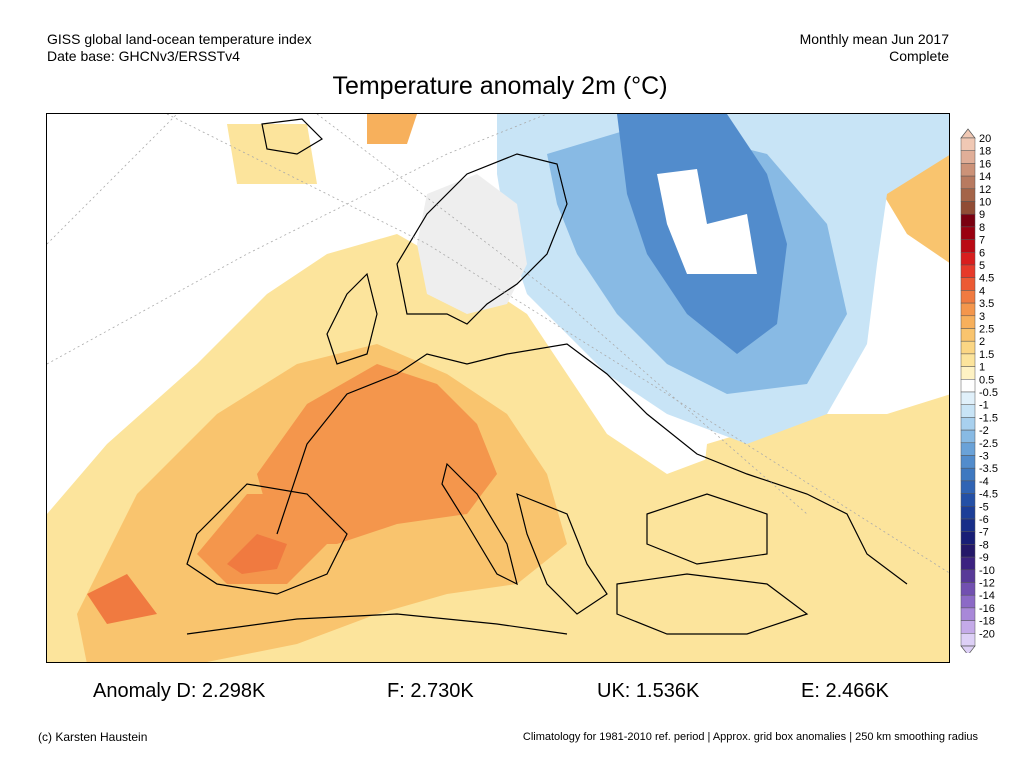 The image size is (1024, 768). I want to click on coastline-balkans, so click(562, 554).